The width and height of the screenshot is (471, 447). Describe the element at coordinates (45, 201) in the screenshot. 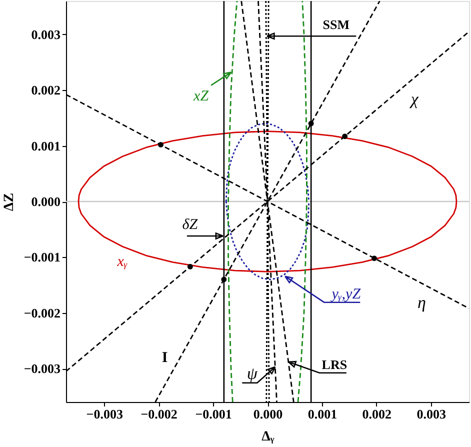

I see `y-tick-label: 0.000` at that location.